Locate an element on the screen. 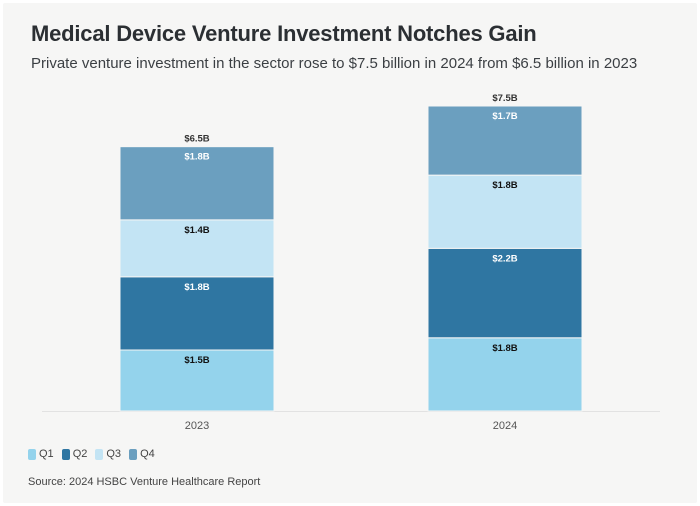 The width and height of the screenshot is (700, 506). legend-swatch-q3 is located at coordinates (99, 454).